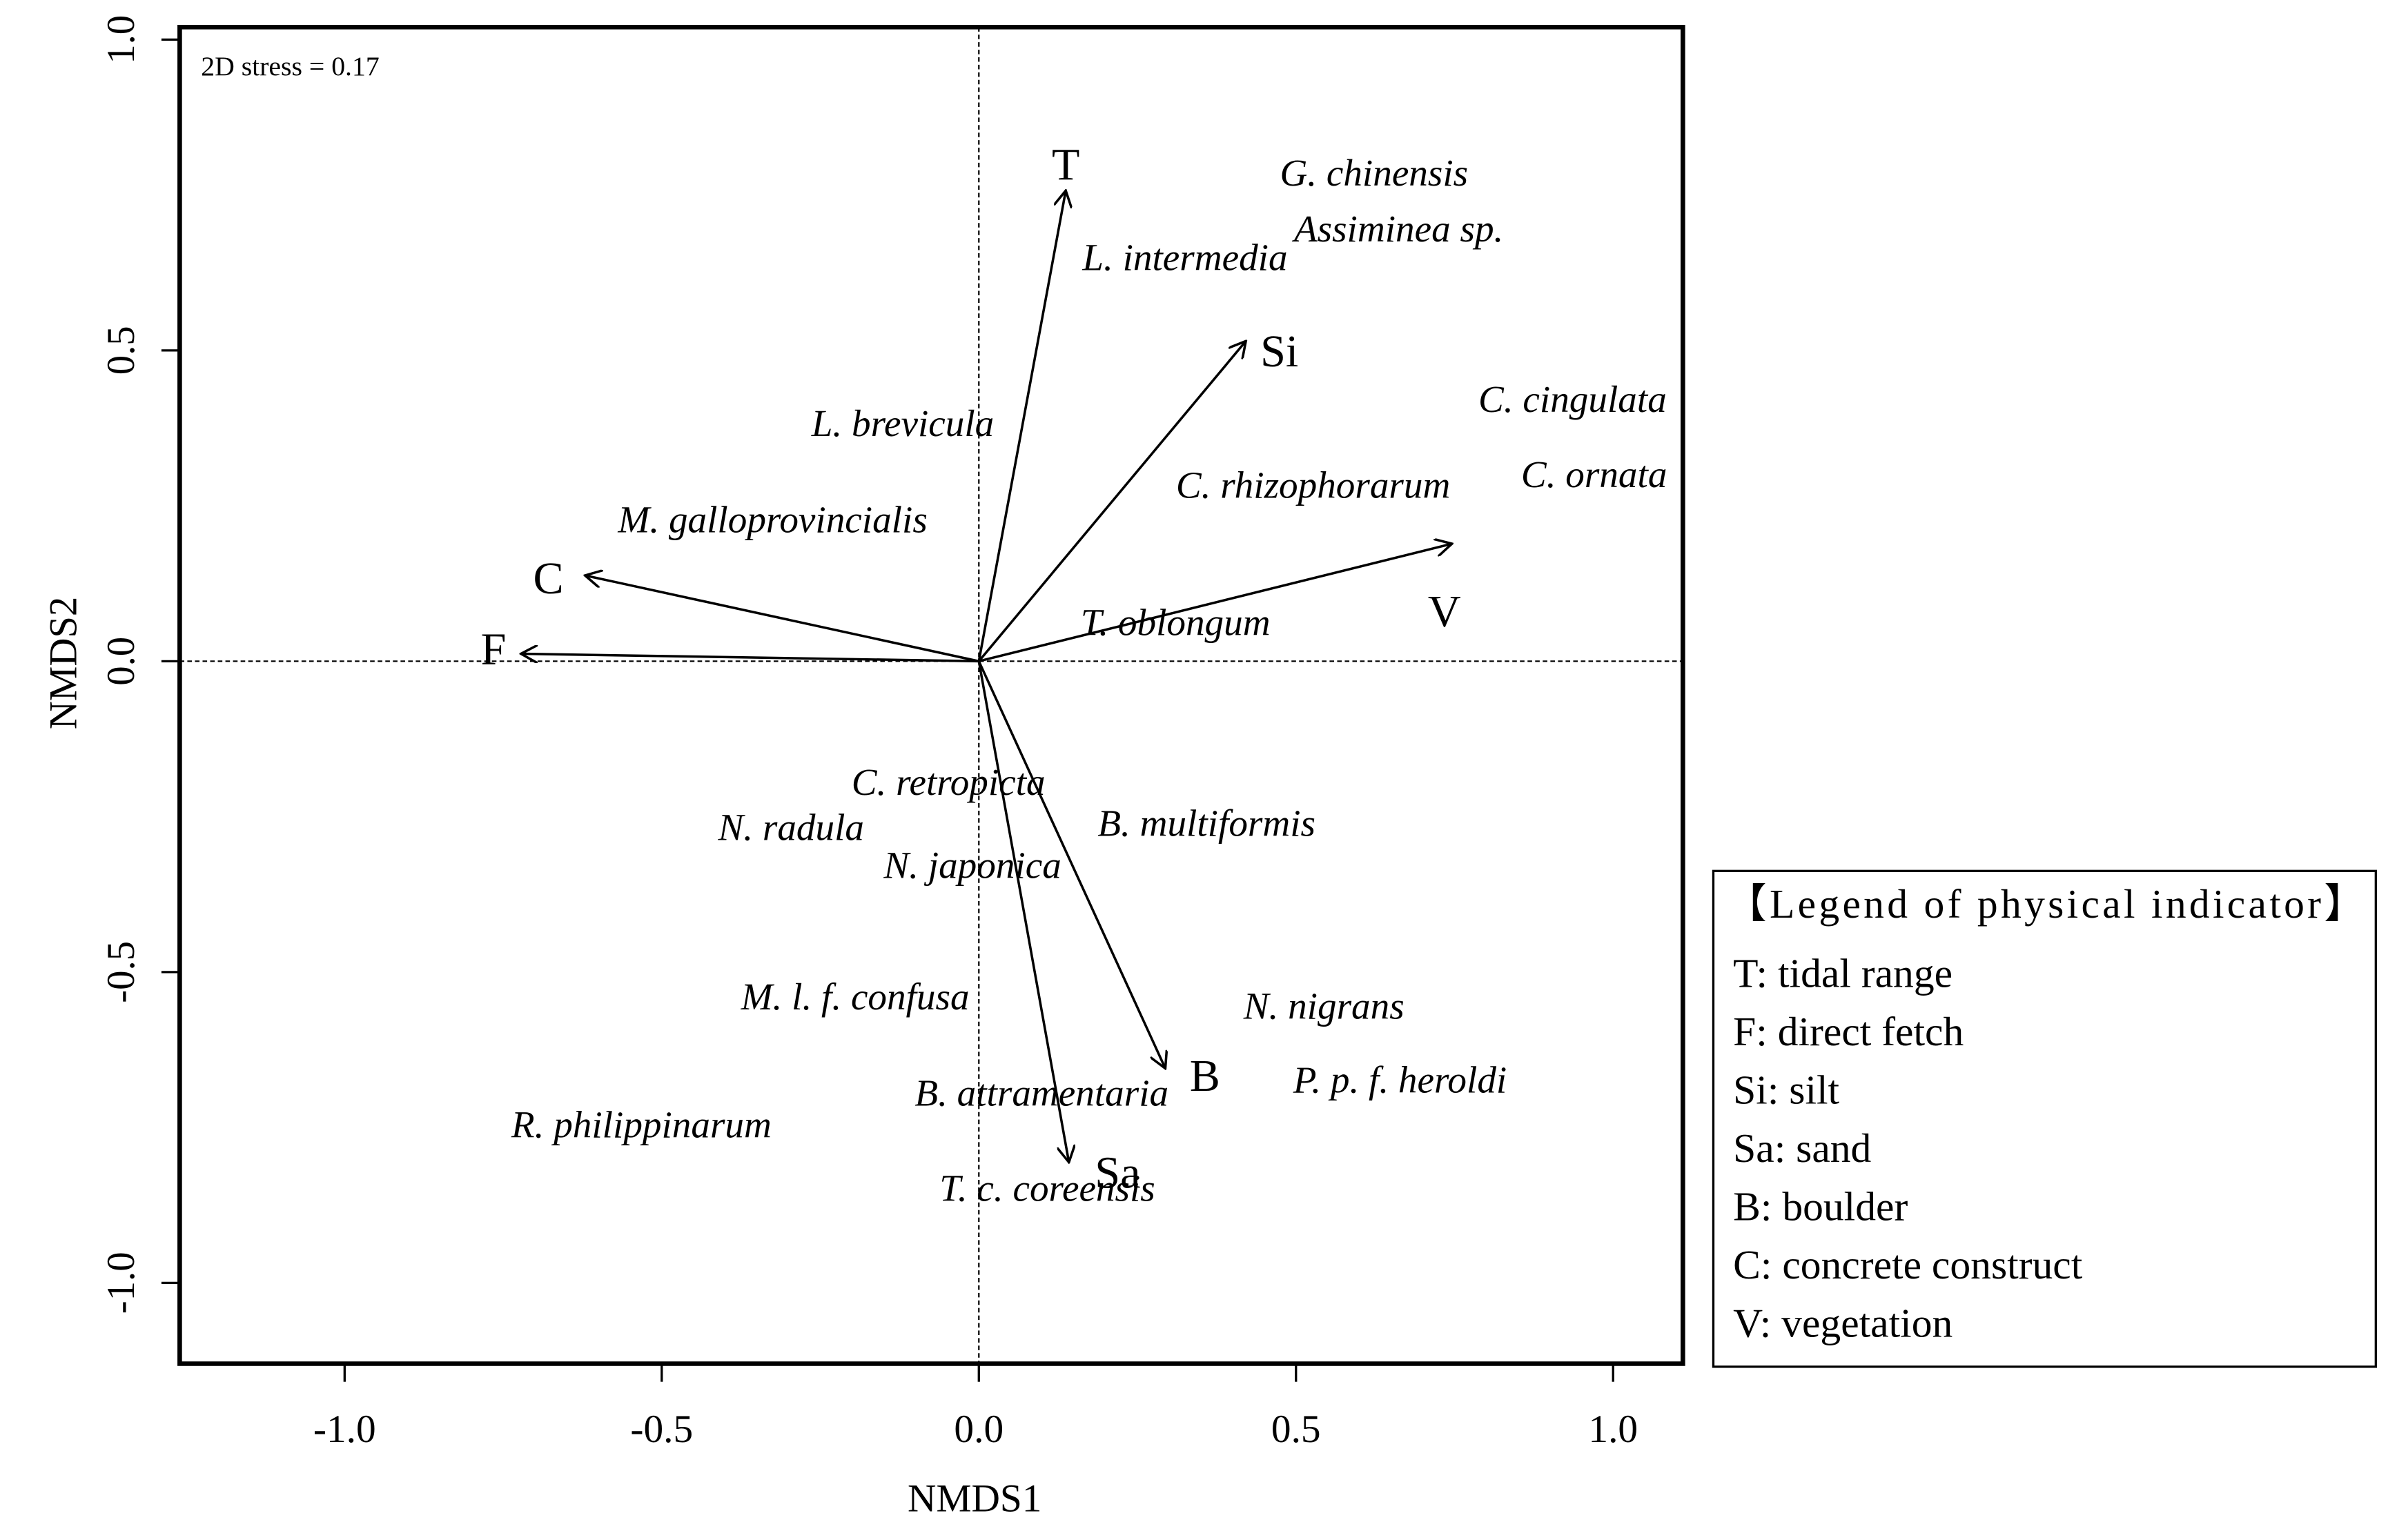 This screenshot has width=2388, height=1540. What do you see at coordinates (903, 423) in the screenshot?
I see `species-label: L. brevicula` at bounding box center [903, 423].